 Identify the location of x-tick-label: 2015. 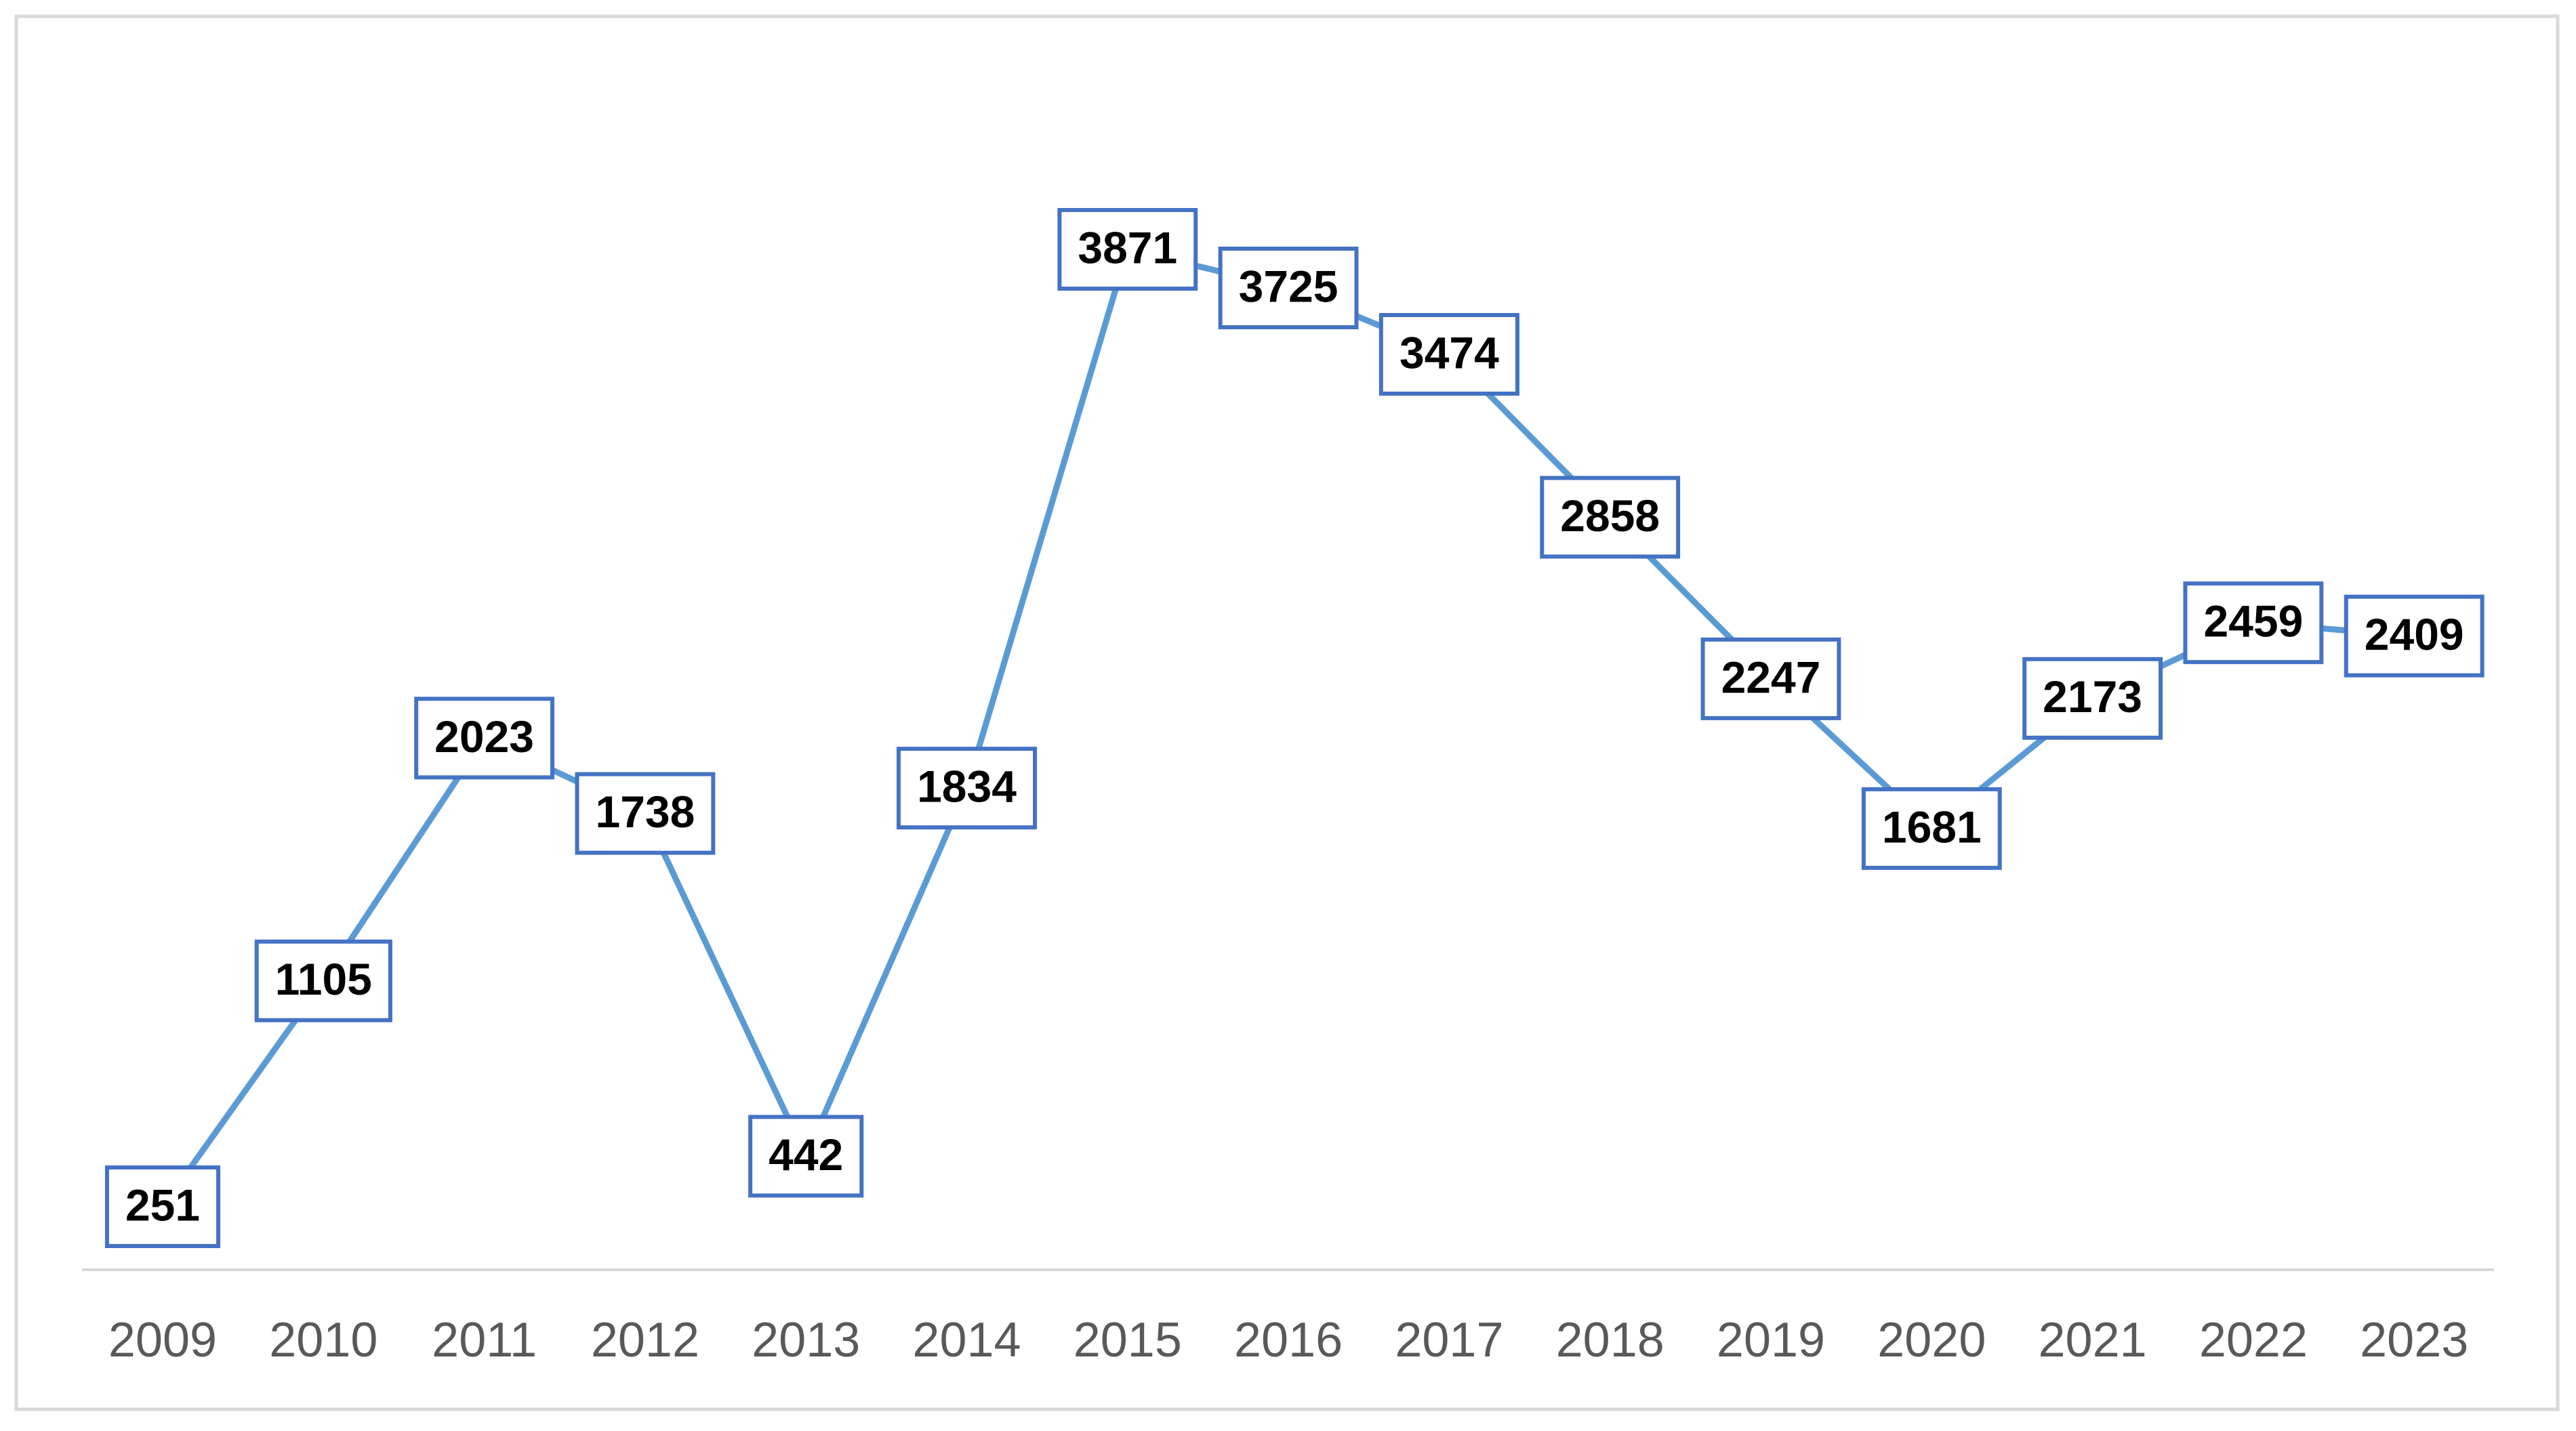
(1128, 1340).